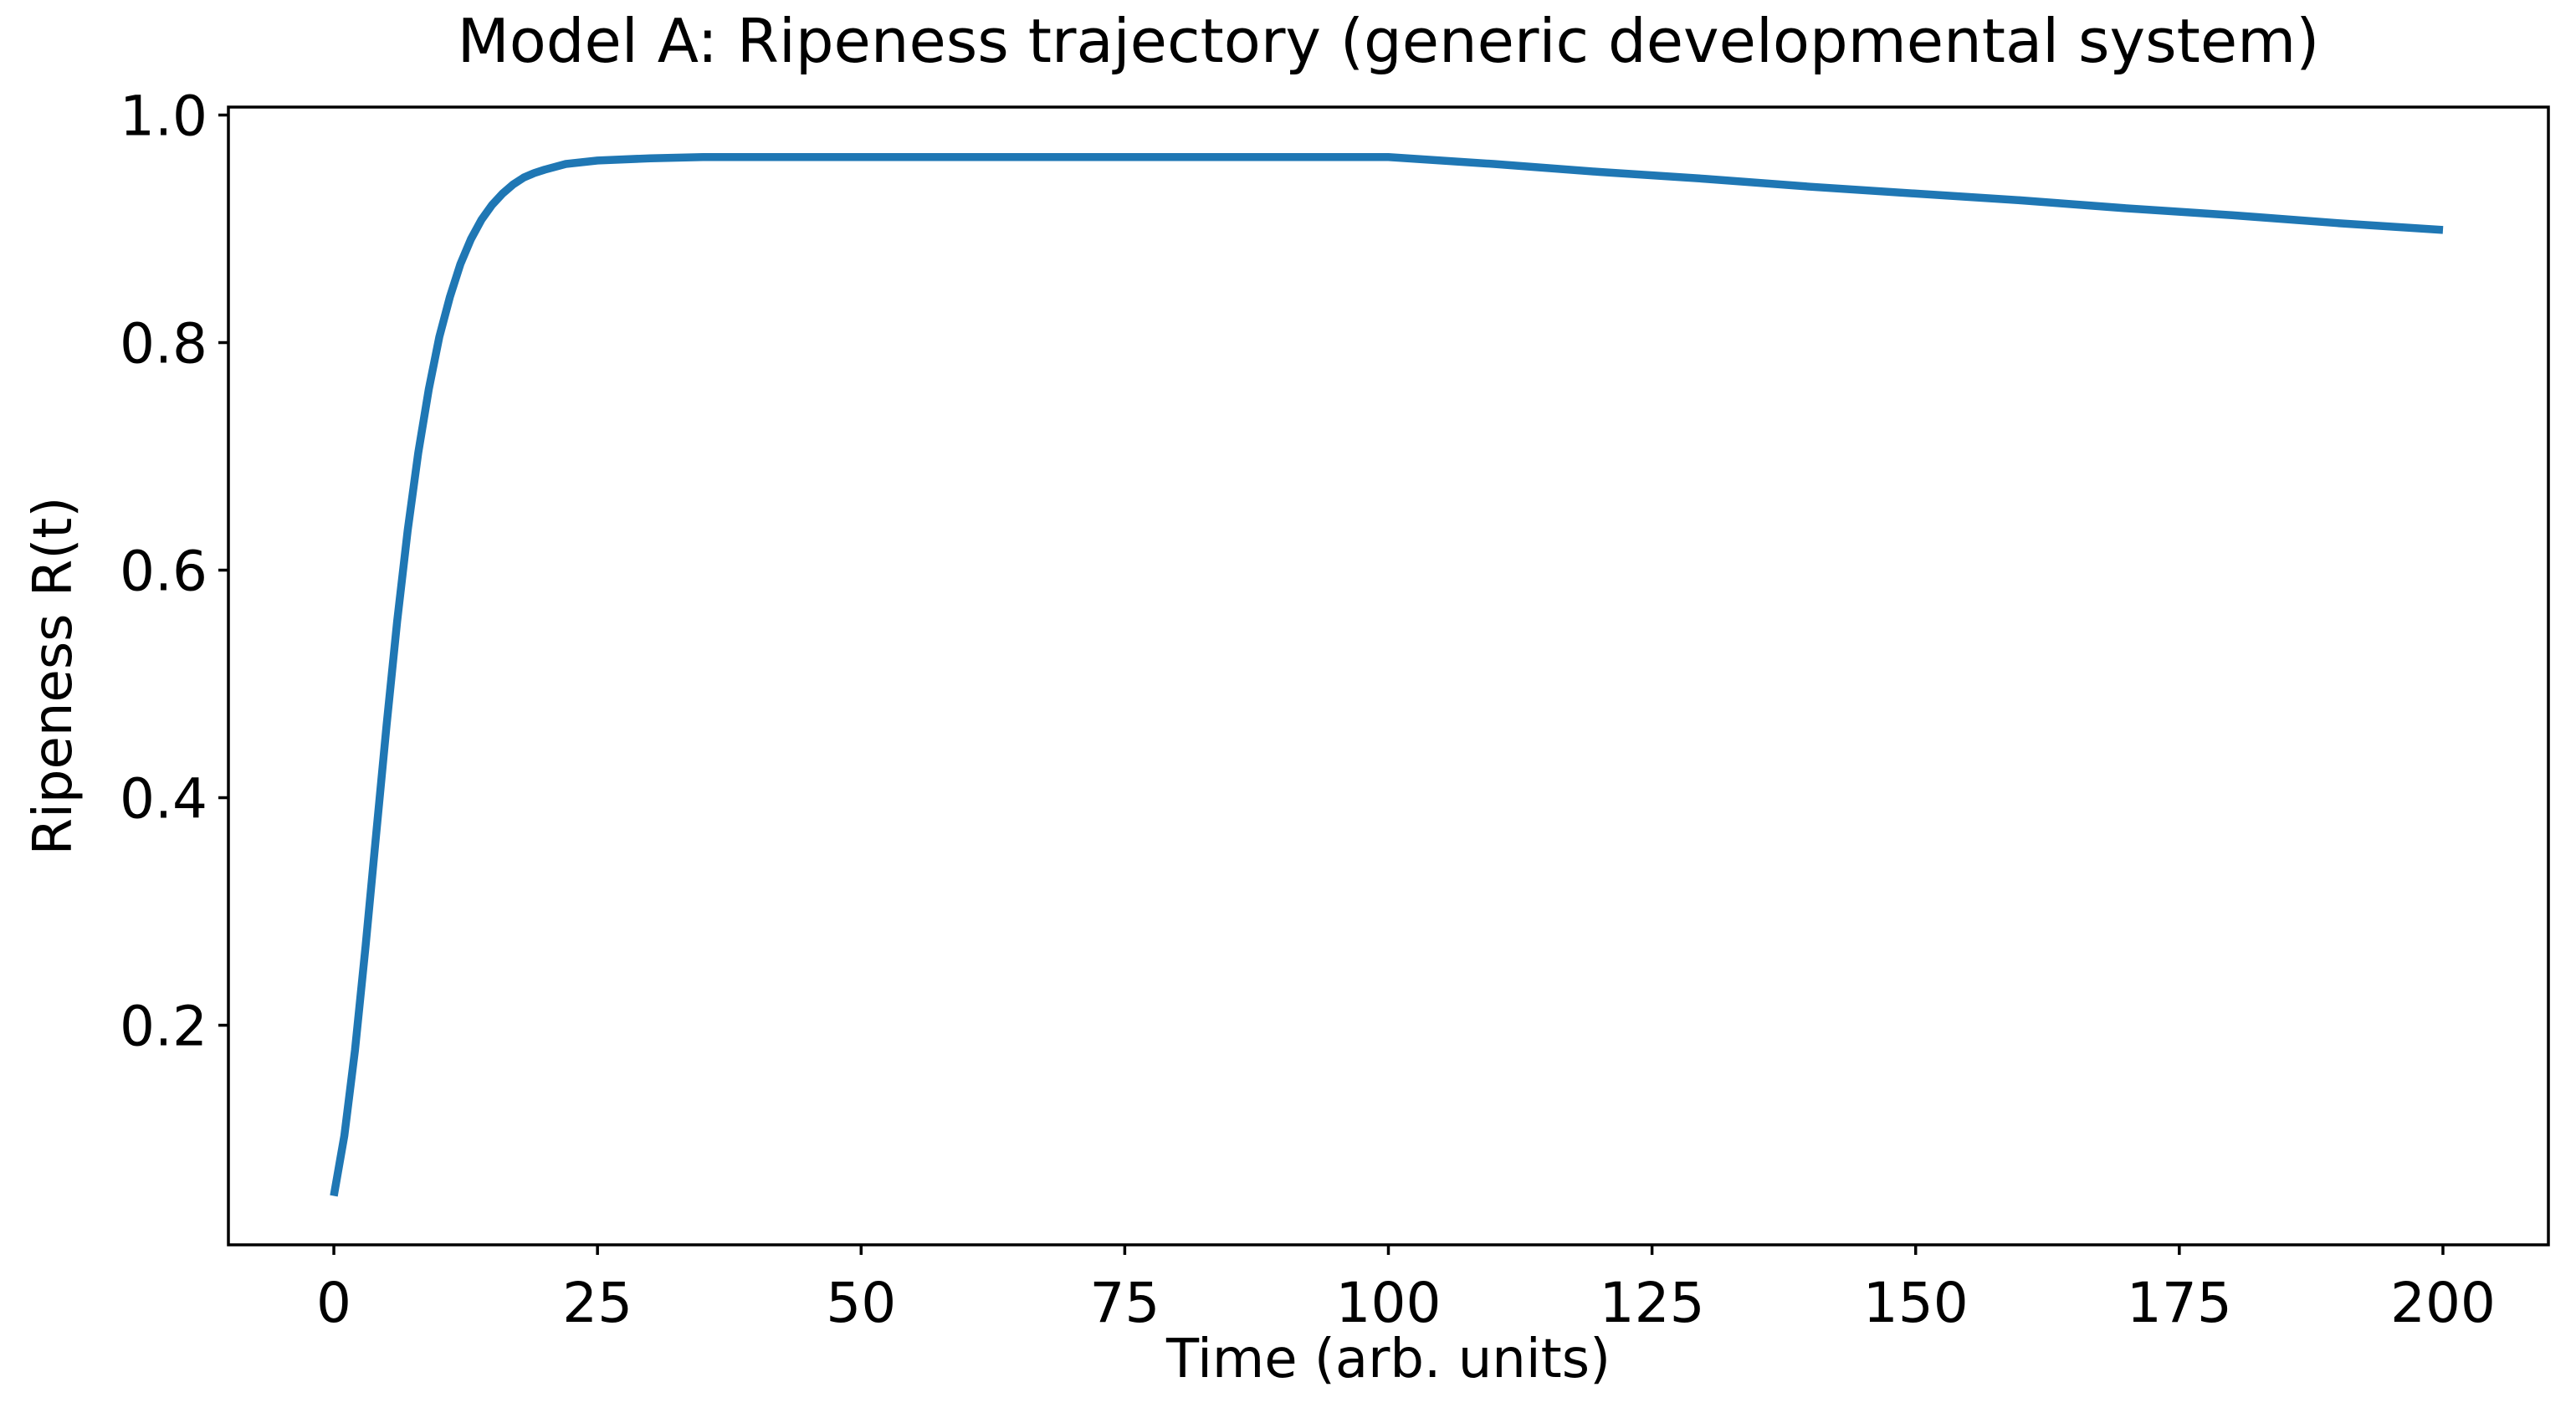  What do you see at coordinates (54, 676) in the screenshot?
I see `y-axis-label: Ripeness R(t)` at bounding box center [54, 676].